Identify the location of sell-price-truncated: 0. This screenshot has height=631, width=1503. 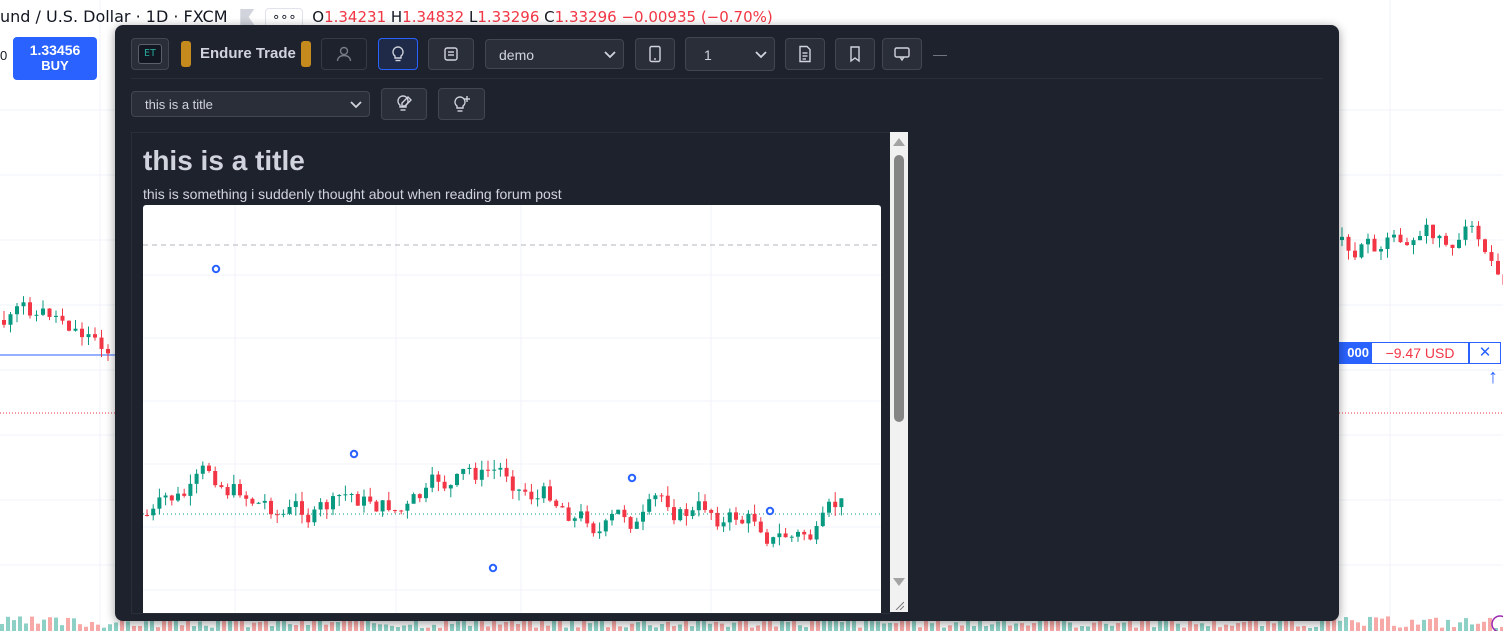
(4, 55).